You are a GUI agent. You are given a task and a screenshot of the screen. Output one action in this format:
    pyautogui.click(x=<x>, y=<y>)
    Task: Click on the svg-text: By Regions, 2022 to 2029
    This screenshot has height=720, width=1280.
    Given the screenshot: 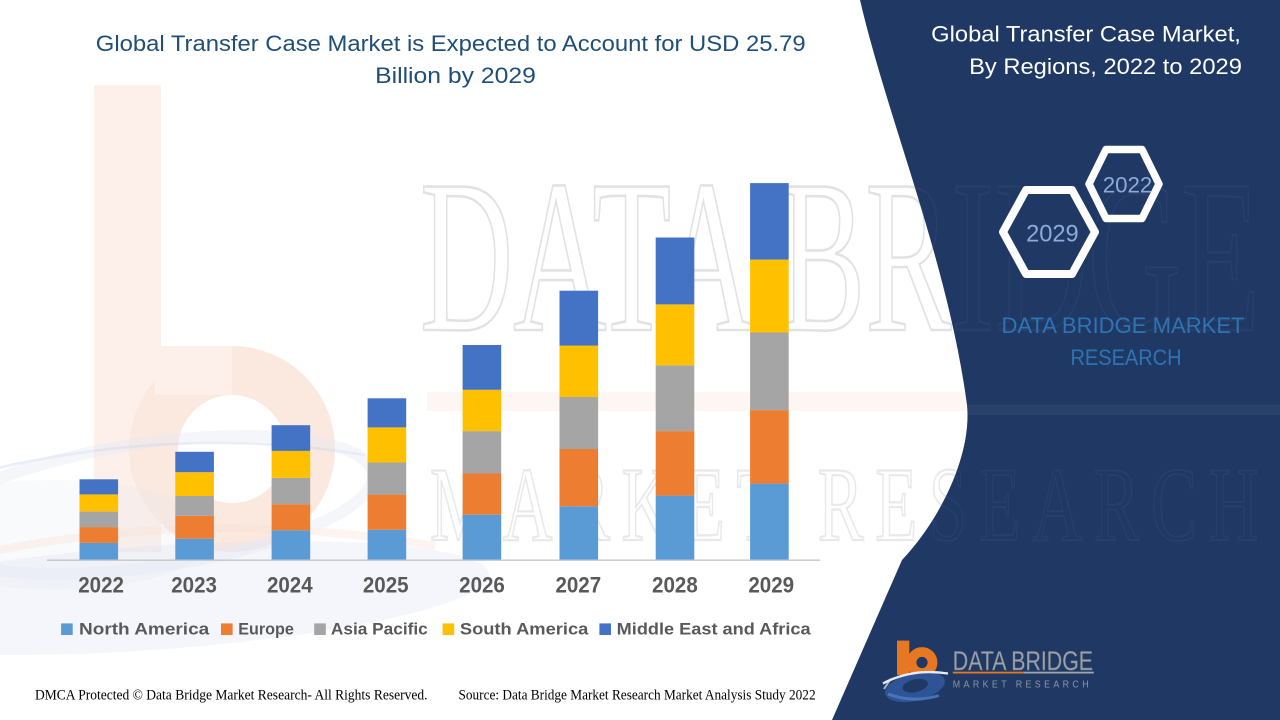 What is the action you would take?
    pyautogui.click(x=1105, y=66)
    